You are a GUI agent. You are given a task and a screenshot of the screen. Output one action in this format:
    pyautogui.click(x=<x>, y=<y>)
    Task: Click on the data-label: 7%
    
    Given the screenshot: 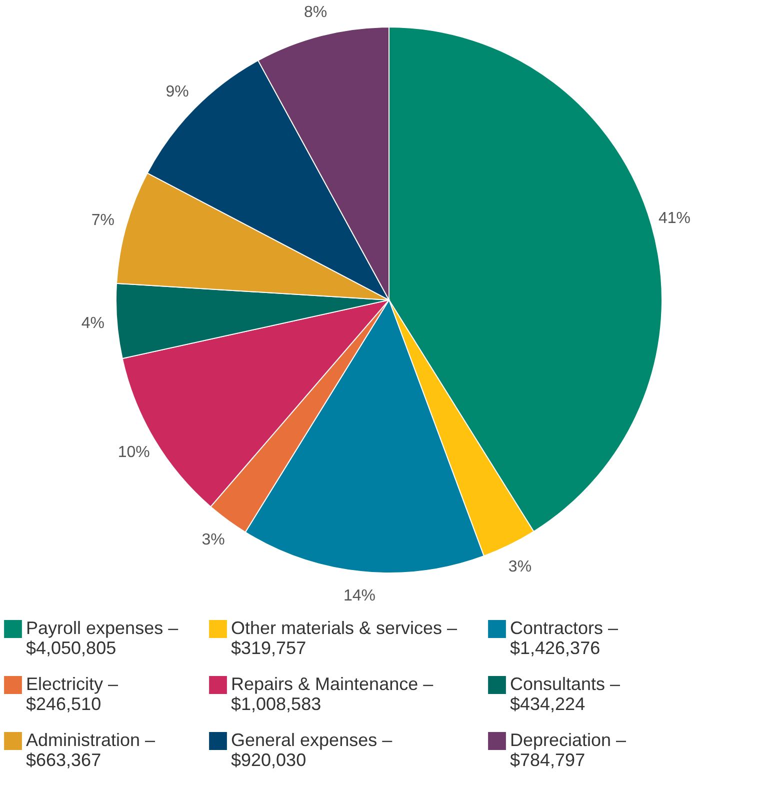 What is the action you would take?
    pyautogui.click(x=103, y=221)
    